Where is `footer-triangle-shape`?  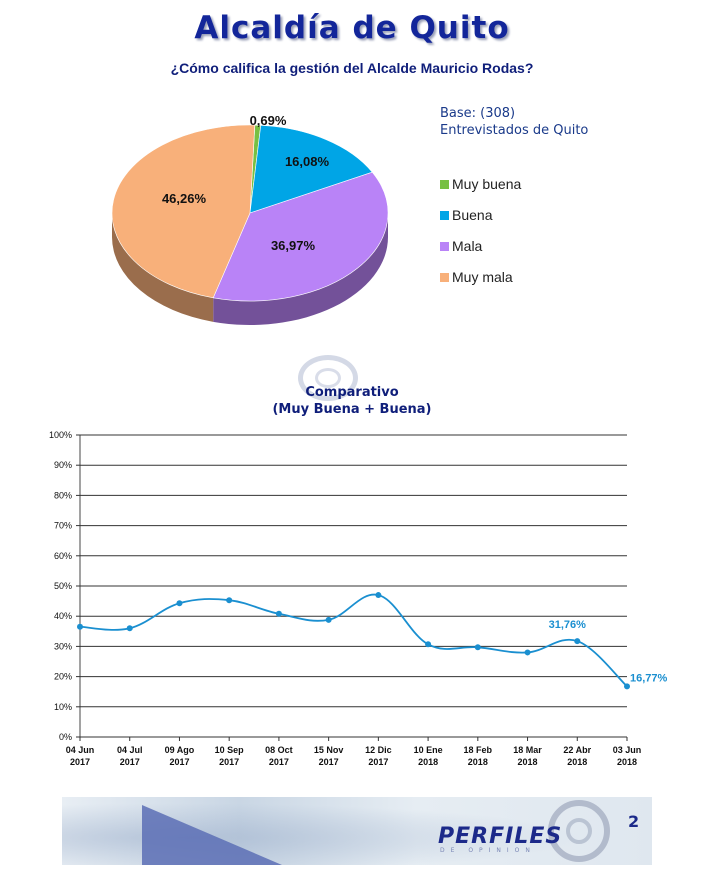 footer-triangle-shape is located at coordinates (212, 835).